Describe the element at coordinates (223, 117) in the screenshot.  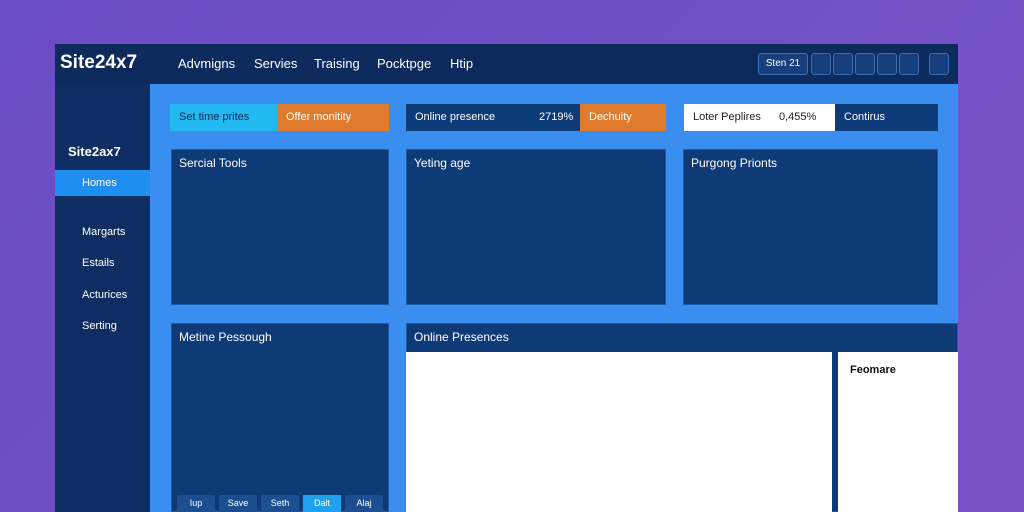
I see `toolbar-button: Set time prites` at that location.